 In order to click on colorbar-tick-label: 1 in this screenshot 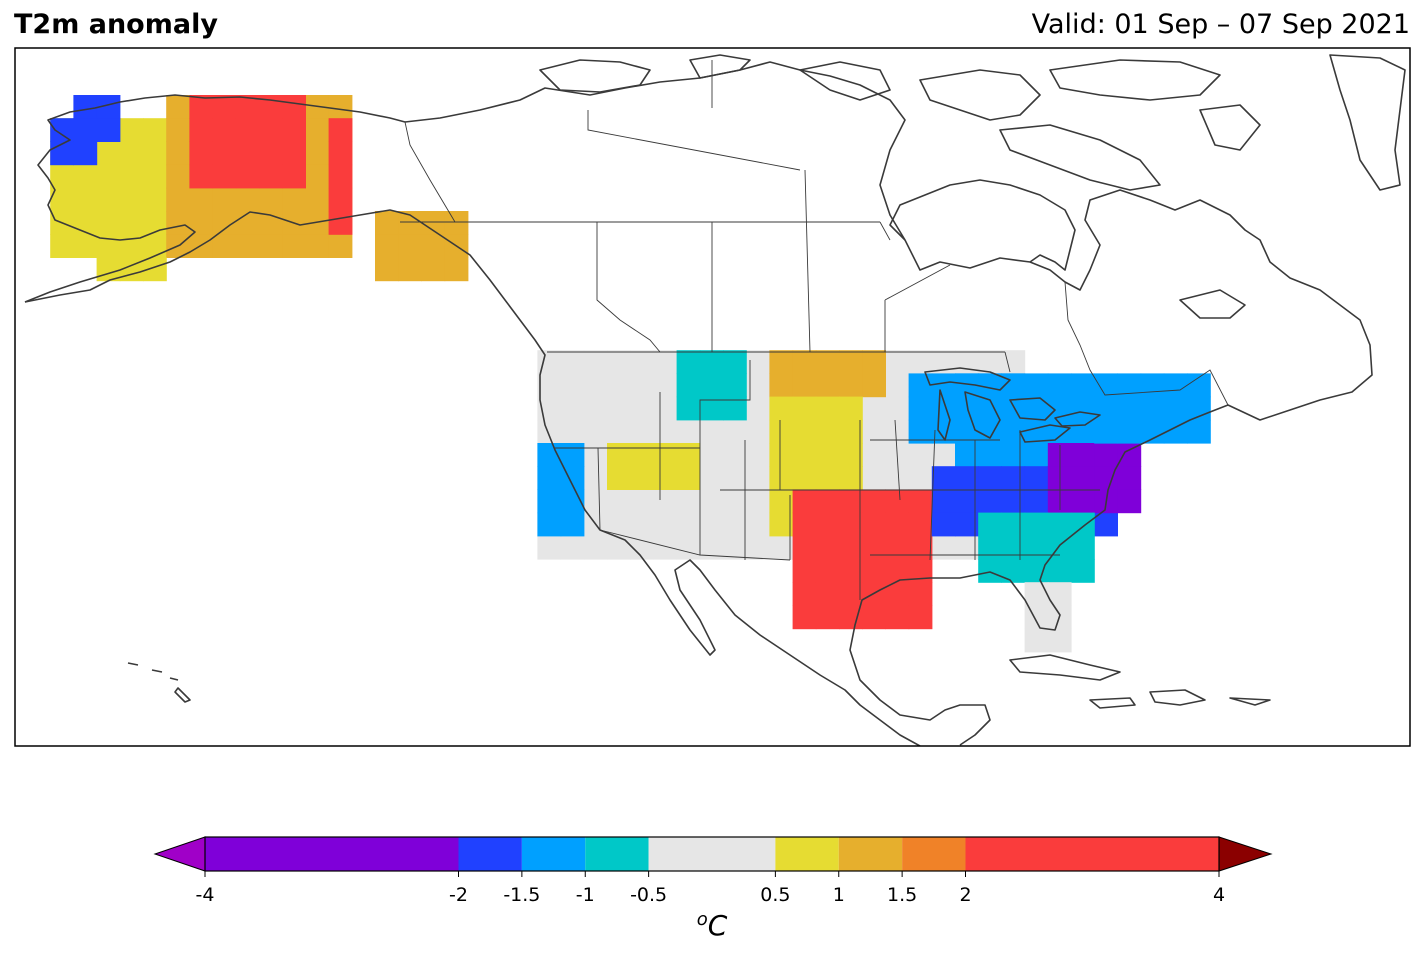, I will do `click(839, 895)`.